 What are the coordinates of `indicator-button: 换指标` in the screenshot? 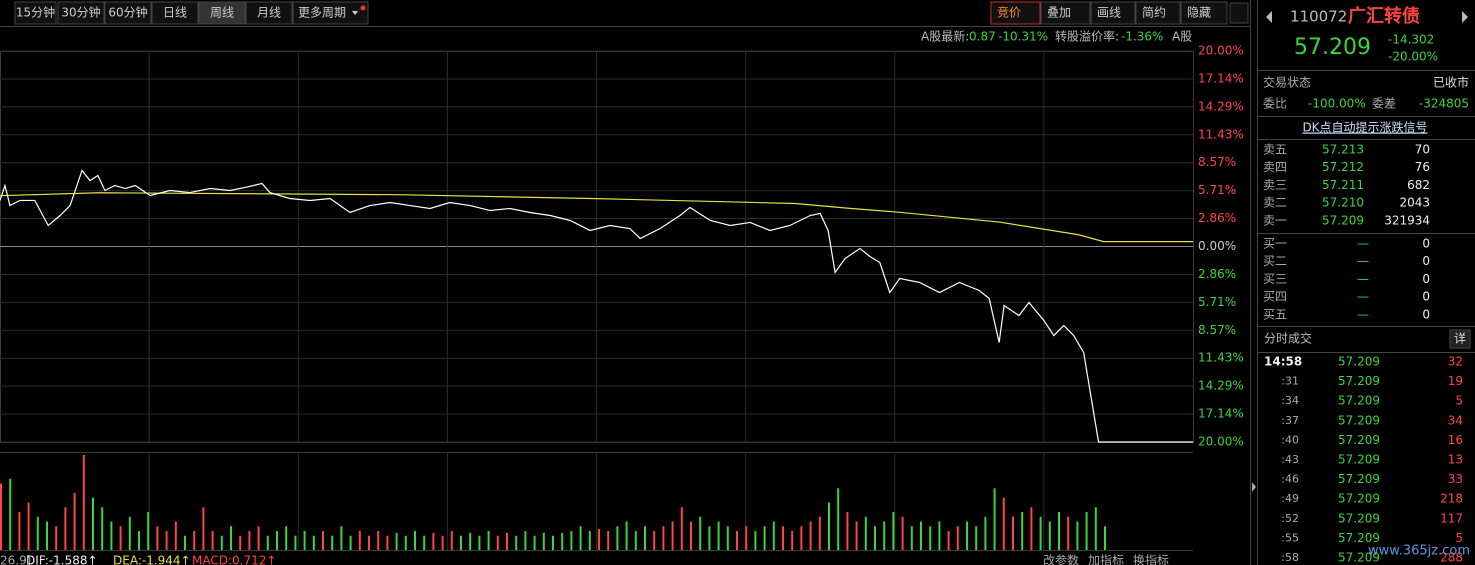 It's located at (1151, 559).